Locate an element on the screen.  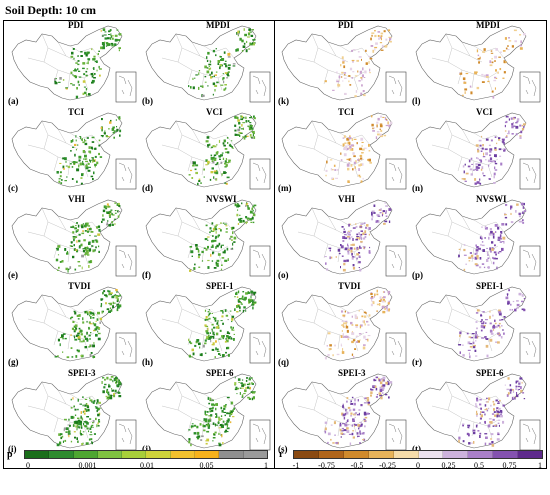
figure-title: Soil Depth: 10 cm is located at coordinates (50, 10).